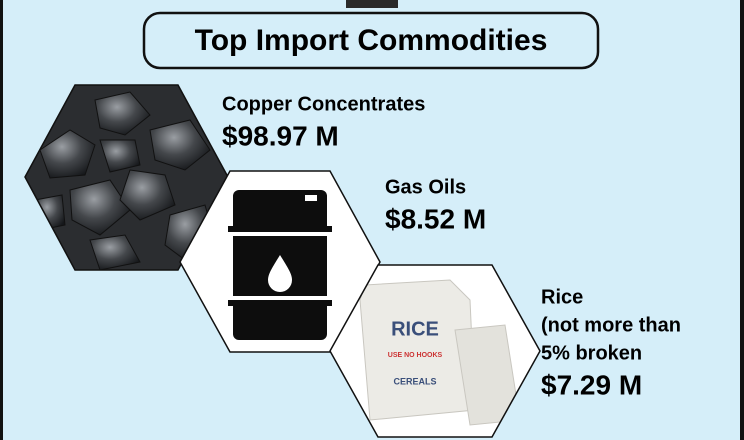 This screenshot has height=440, width=744. I want to click on item-name: 5% broken, so click(591, 353).